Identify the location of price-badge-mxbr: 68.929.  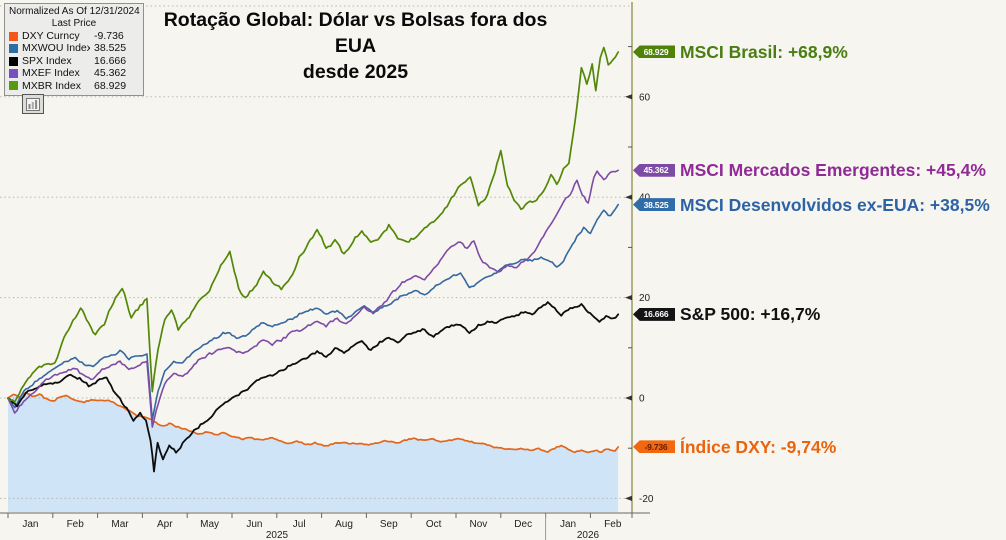
(654, 52).